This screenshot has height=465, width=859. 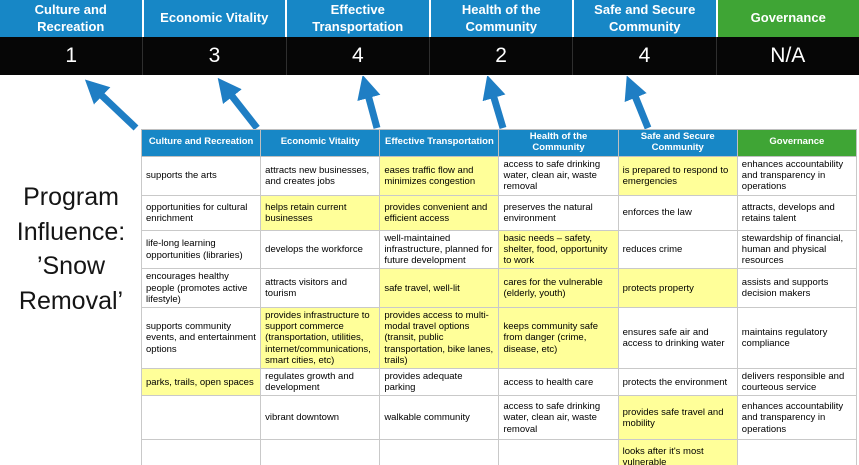 I want to click on pillar-header-economic-vitality: Economic Vitality, so click(x=214, y=18).